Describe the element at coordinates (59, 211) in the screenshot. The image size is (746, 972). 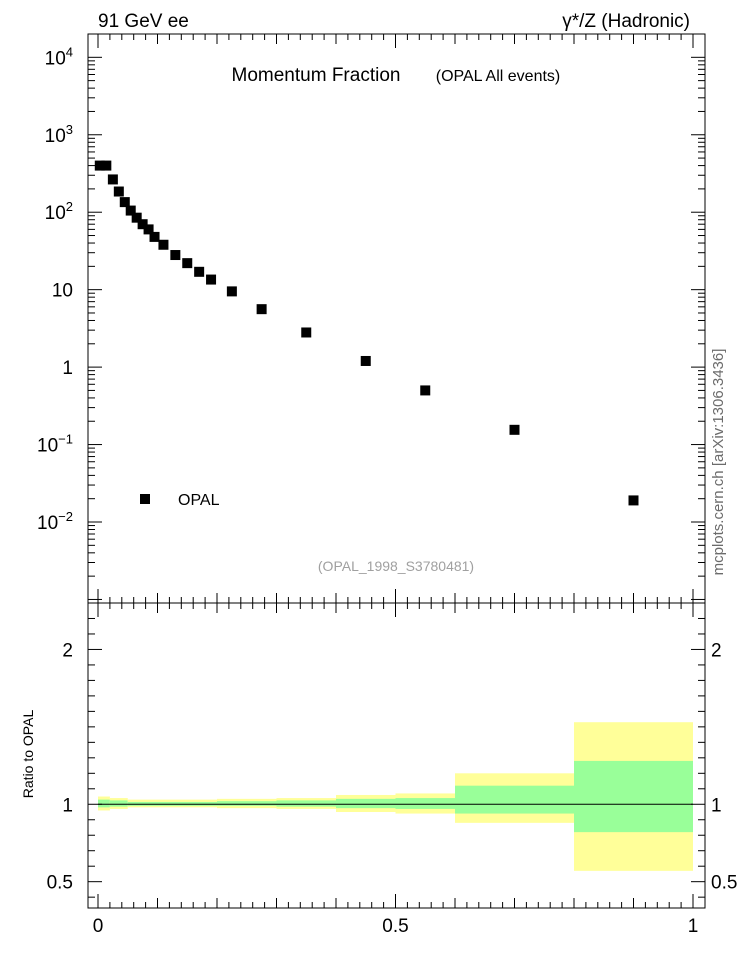
I see `main-y-tick-label: 10²` at that location.